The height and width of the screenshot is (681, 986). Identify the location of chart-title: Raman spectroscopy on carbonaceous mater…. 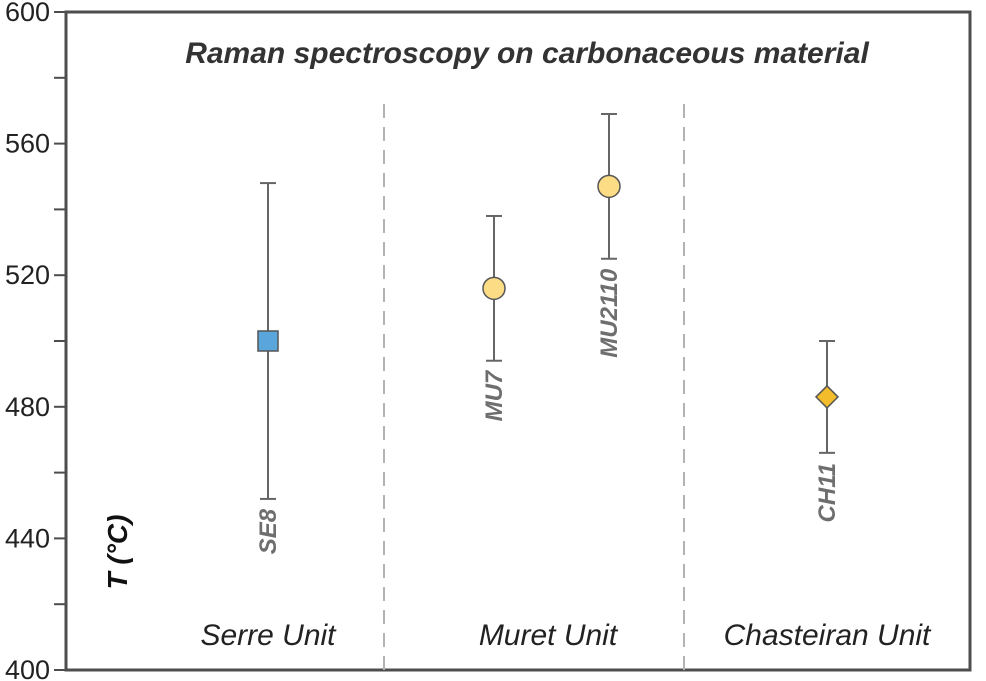
(527, 53).